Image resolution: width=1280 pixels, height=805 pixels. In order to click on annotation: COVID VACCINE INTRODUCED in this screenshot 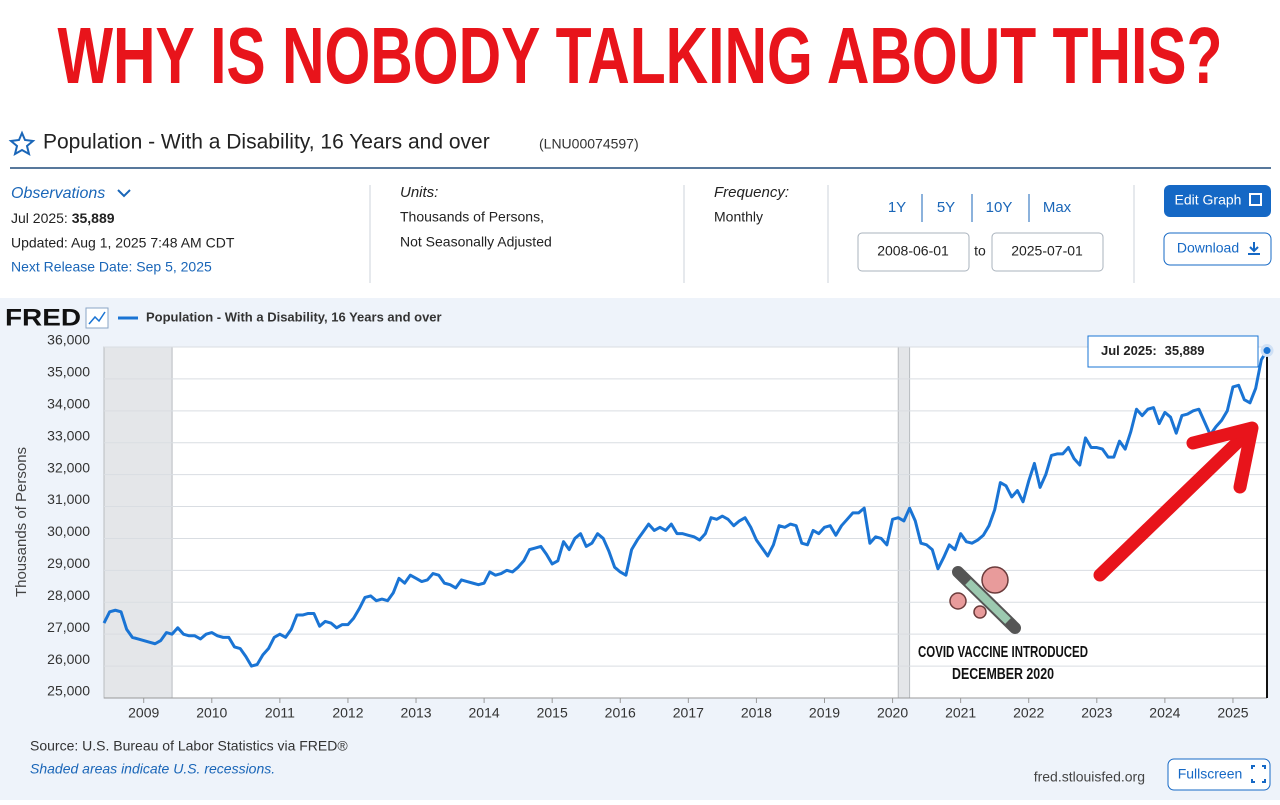, I will do `click(1003, 652)`.